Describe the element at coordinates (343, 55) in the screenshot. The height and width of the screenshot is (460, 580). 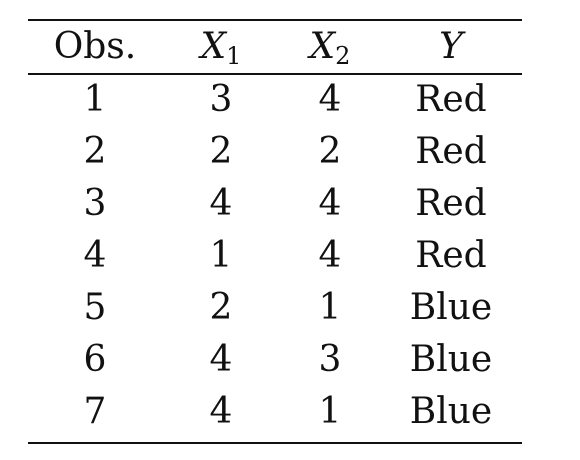
I see `header-x2-subscript: 2` at that location.